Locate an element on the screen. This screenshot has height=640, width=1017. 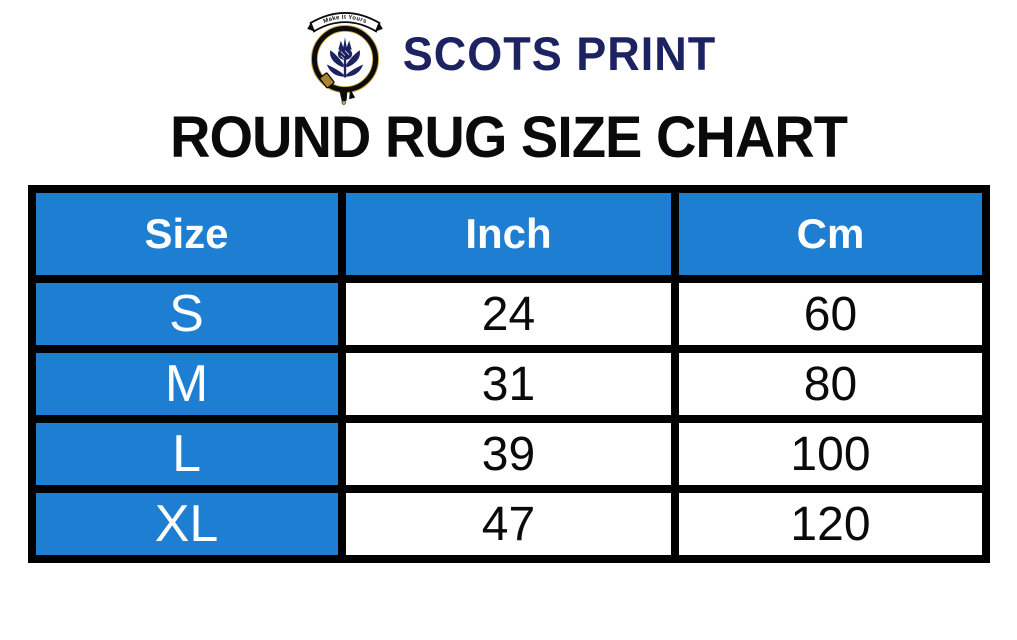
inch-column-header: Inch is located at coordinates (508, 234).